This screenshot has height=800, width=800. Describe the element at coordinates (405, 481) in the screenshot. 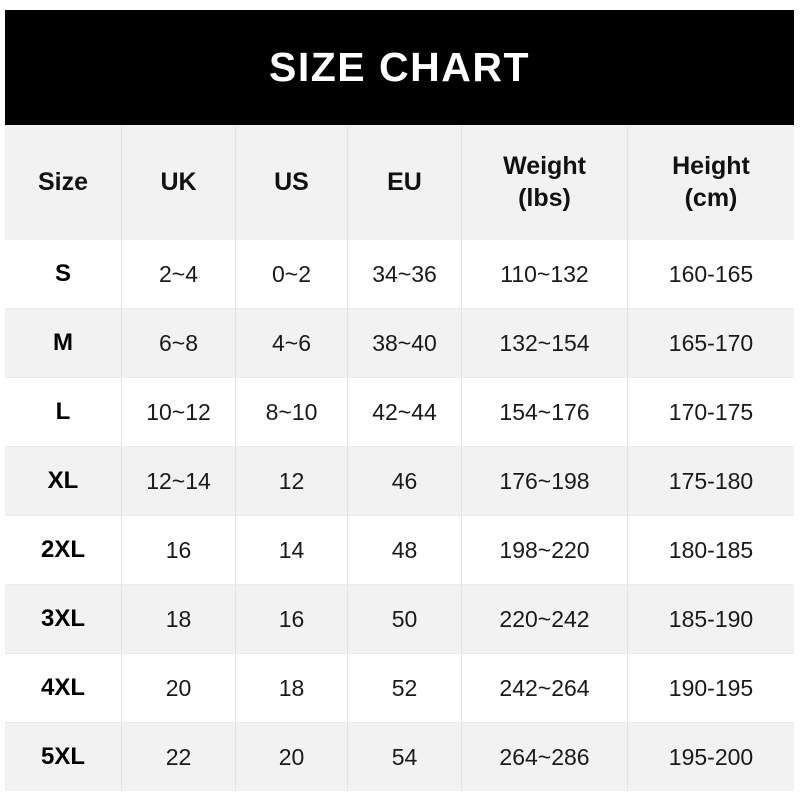

I see `cell-eu: 46` at that location.